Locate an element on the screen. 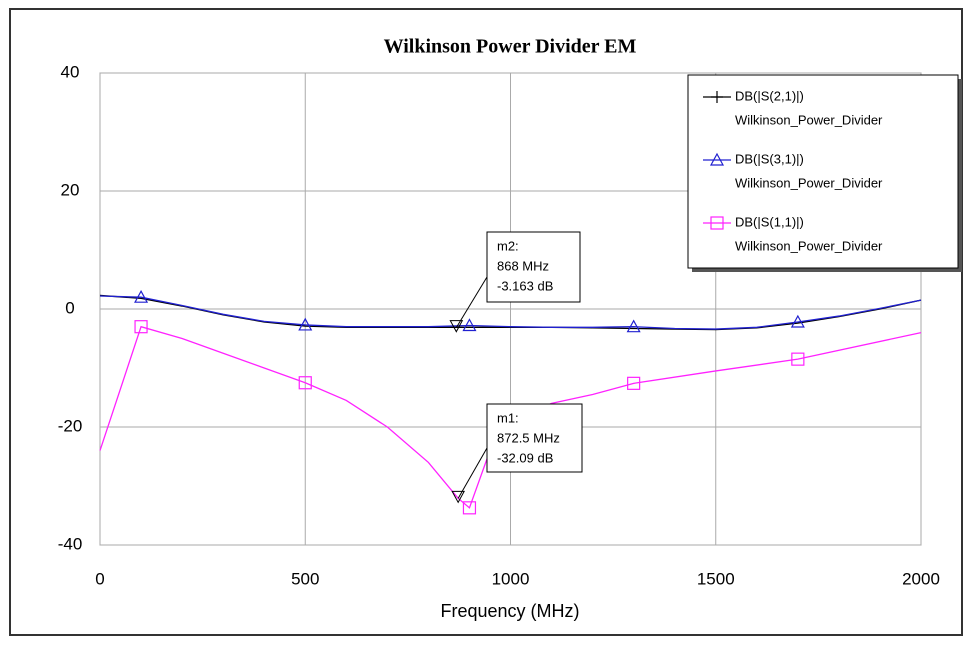 Image resolution: width=973 pixels, height=647 pixels. chart-title: Wilkinson Power Divider EM is located at coordinates (510, 47).